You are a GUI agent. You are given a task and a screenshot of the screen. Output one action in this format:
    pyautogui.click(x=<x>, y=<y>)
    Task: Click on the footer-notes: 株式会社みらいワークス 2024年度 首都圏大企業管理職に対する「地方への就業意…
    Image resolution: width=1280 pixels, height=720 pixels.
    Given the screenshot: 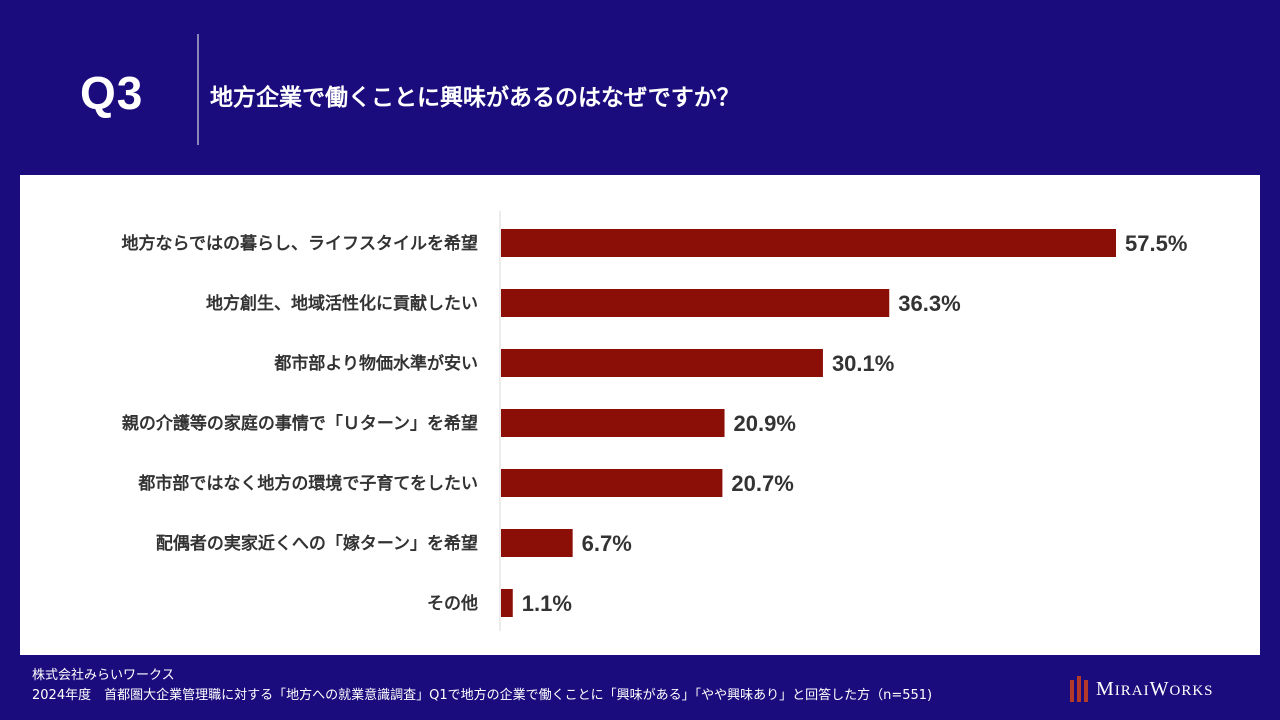 What is the action you would take?
    pyautogui.click(x=482, y=686)
    